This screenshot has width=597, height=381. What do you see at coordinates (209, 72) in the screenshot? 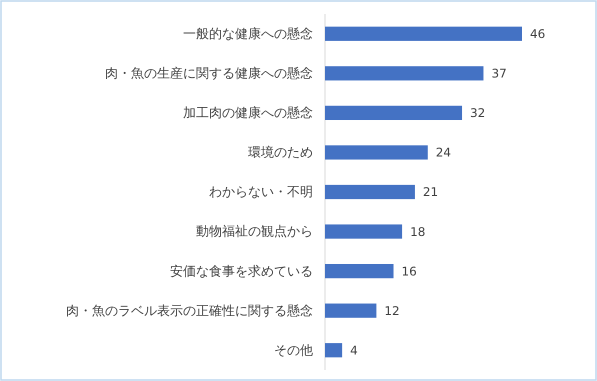
I see `y-tick-label: 肉・魚の生産に関する健康への懸念` at bounding box center [209, 72].